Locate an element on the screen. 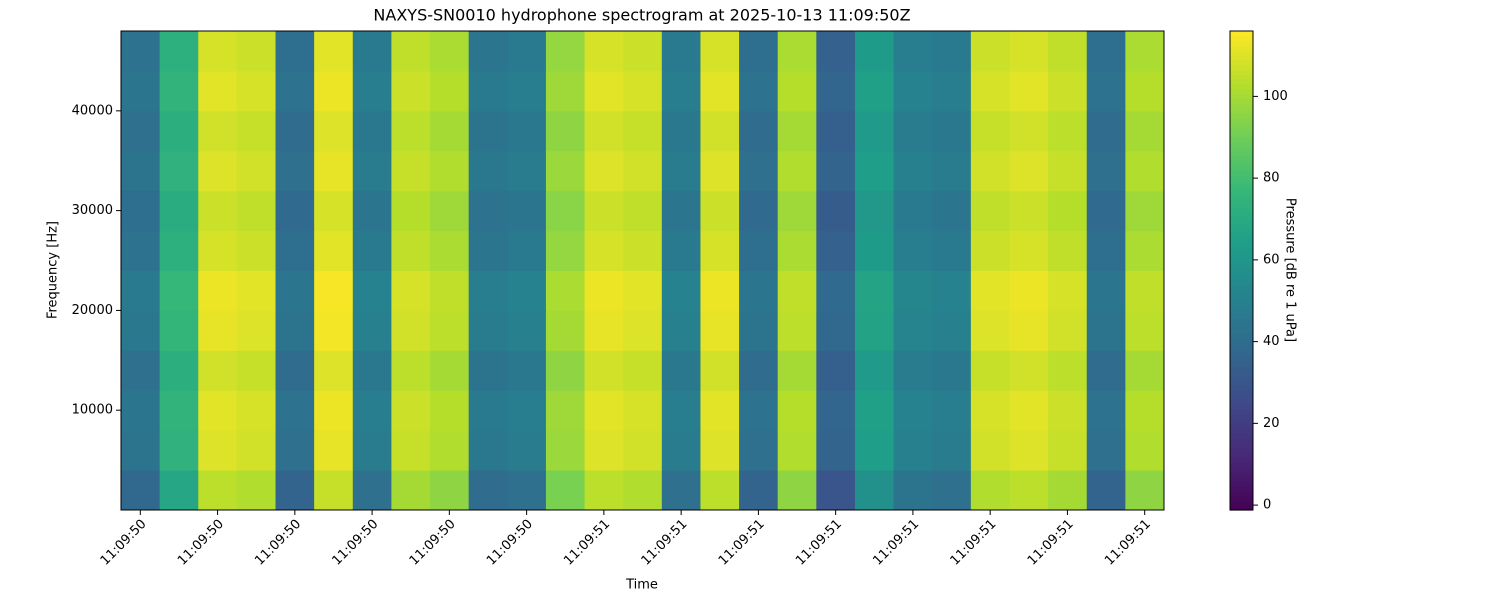 This screenshot has height=604, width=1500. colorbar-tick-label: 60 is located at coordinates (1271, 259).